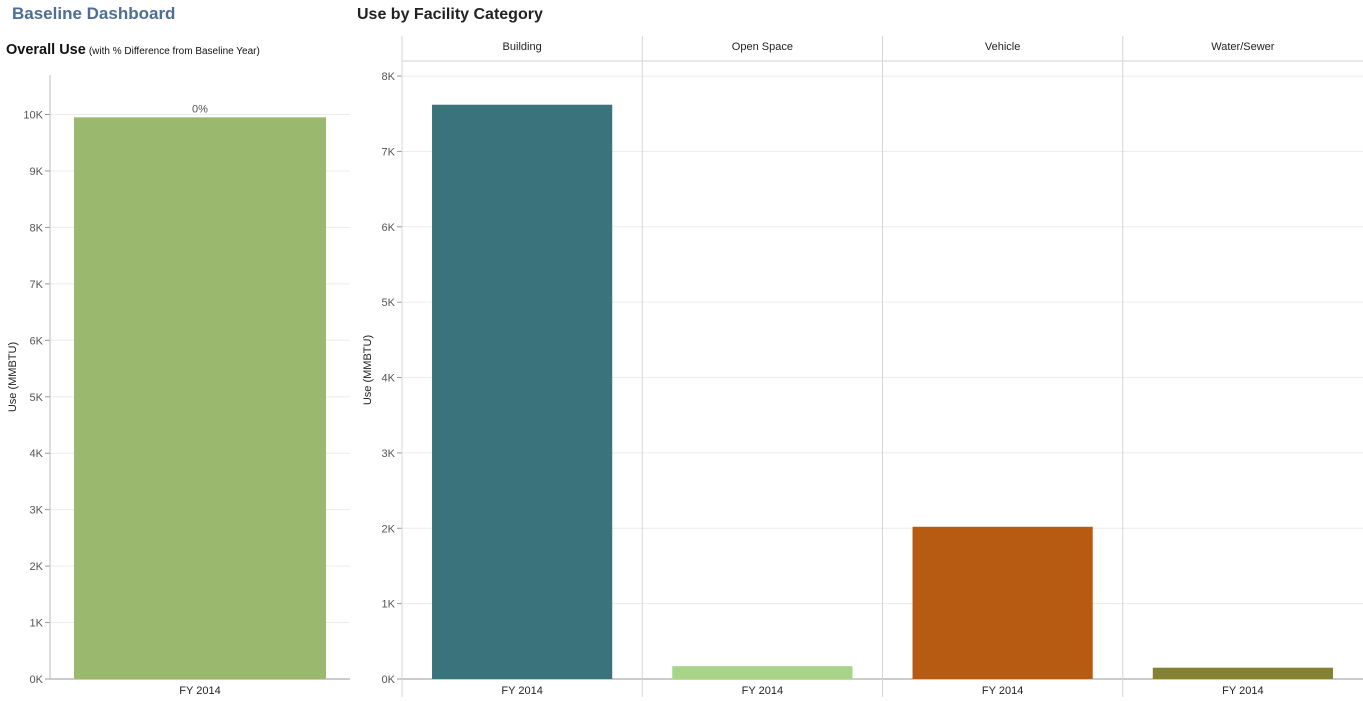  I want to click on overall-bar-data-label: 0%, so click(200, 109).